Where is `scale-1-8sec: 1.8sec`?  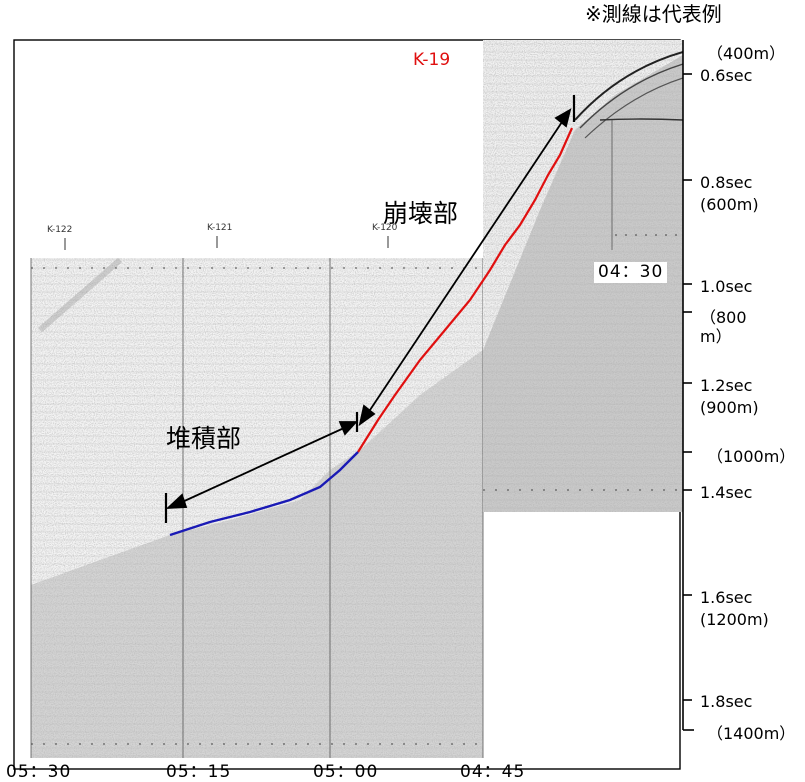 scale-1-8sec: 1.8sec is located at coordinates (726, 701).